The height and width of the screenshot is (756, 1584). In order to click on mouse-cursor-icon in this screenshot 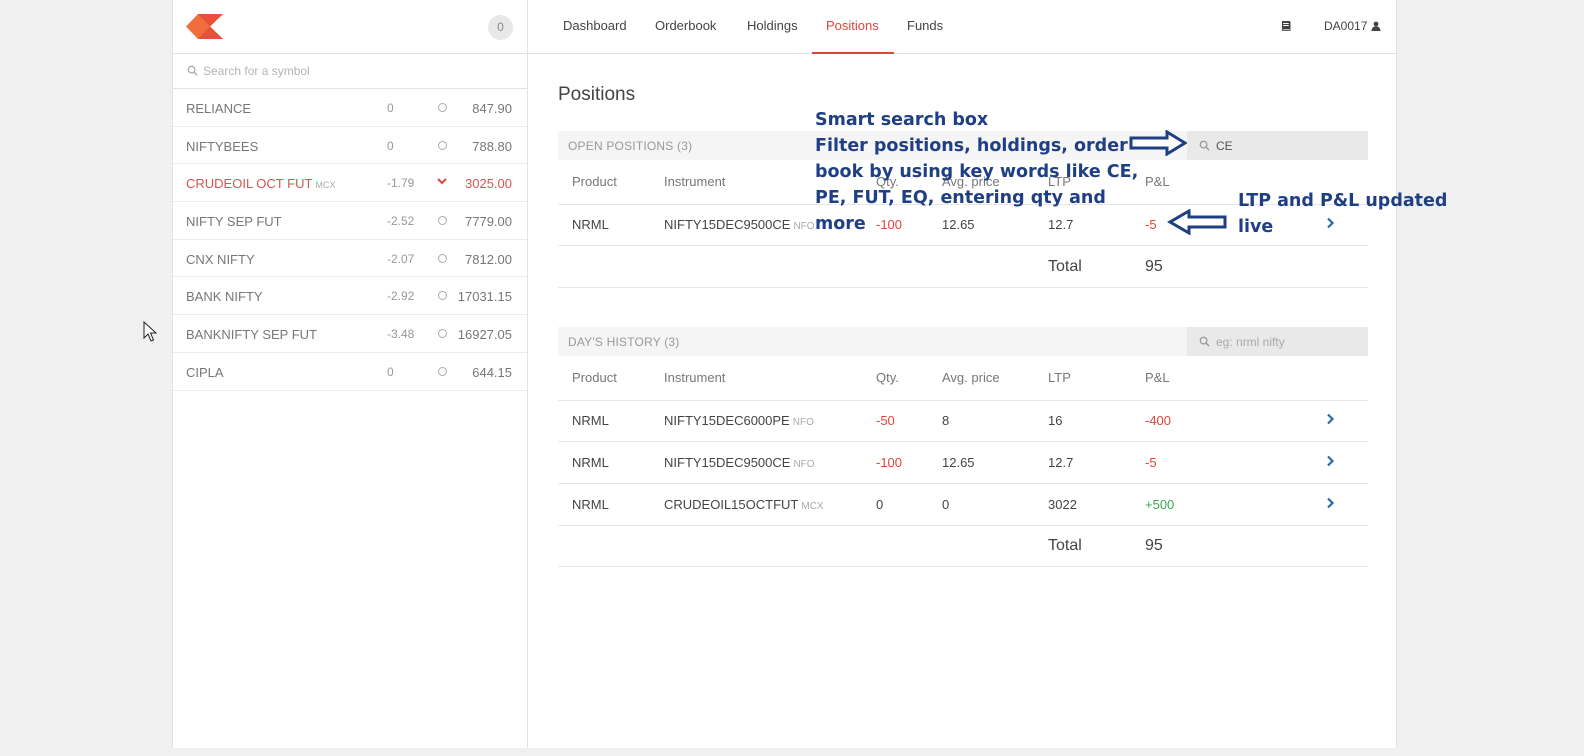, I will do `click(150, 331)`.